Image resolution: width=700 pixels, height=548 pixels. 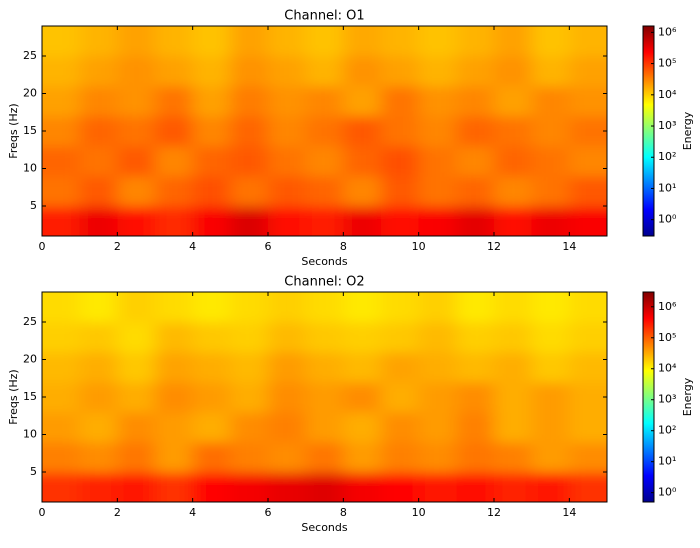 I want to click on colorbar-label: Energy, so click(x=687, y=396).